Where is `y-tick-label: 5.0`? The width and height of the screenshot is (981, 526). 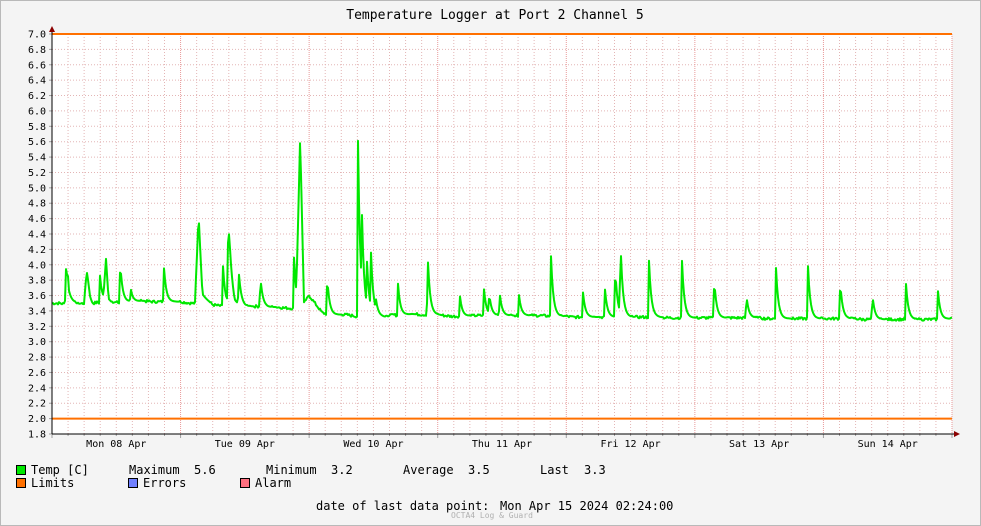 y-tick-label: 5.0 is located at coordinates (37, 188).